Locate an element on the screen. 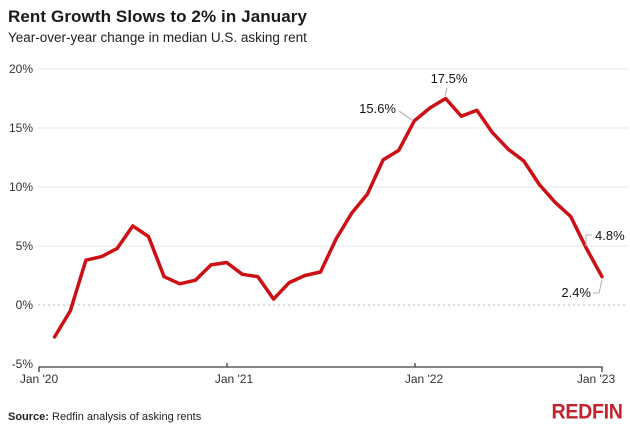 The width and height of the screenshot is (630, 429). y-tick-0: 0% is located at coordinates (25, 305).